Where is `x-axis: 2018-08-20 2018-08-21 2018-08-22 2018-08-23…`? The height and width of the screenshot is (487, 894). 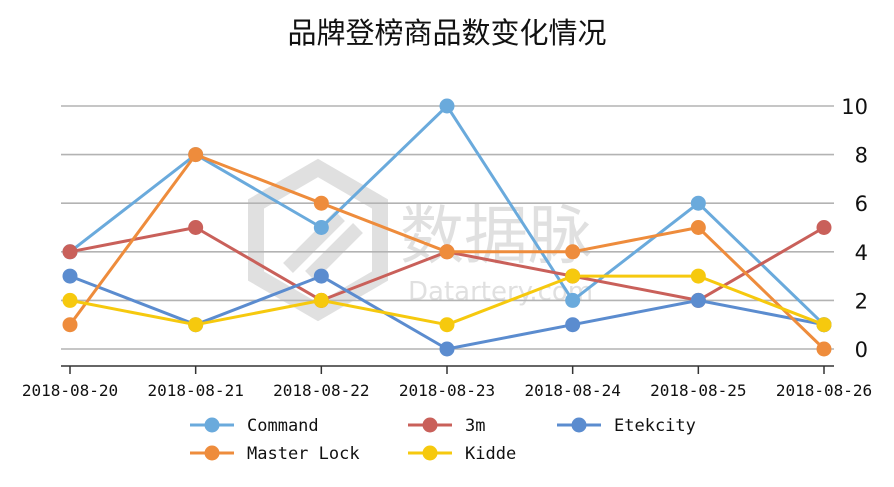 x-axis: 2018-08-20 2018-08-21 2018-08-22 2018-08-23… is located at coordinates (447, 382).